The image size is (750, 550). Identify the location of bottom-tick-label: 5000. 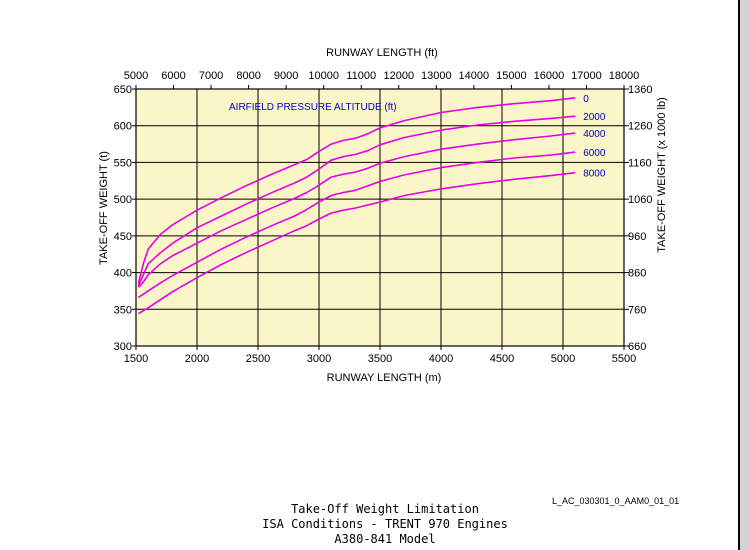
(563, 359).